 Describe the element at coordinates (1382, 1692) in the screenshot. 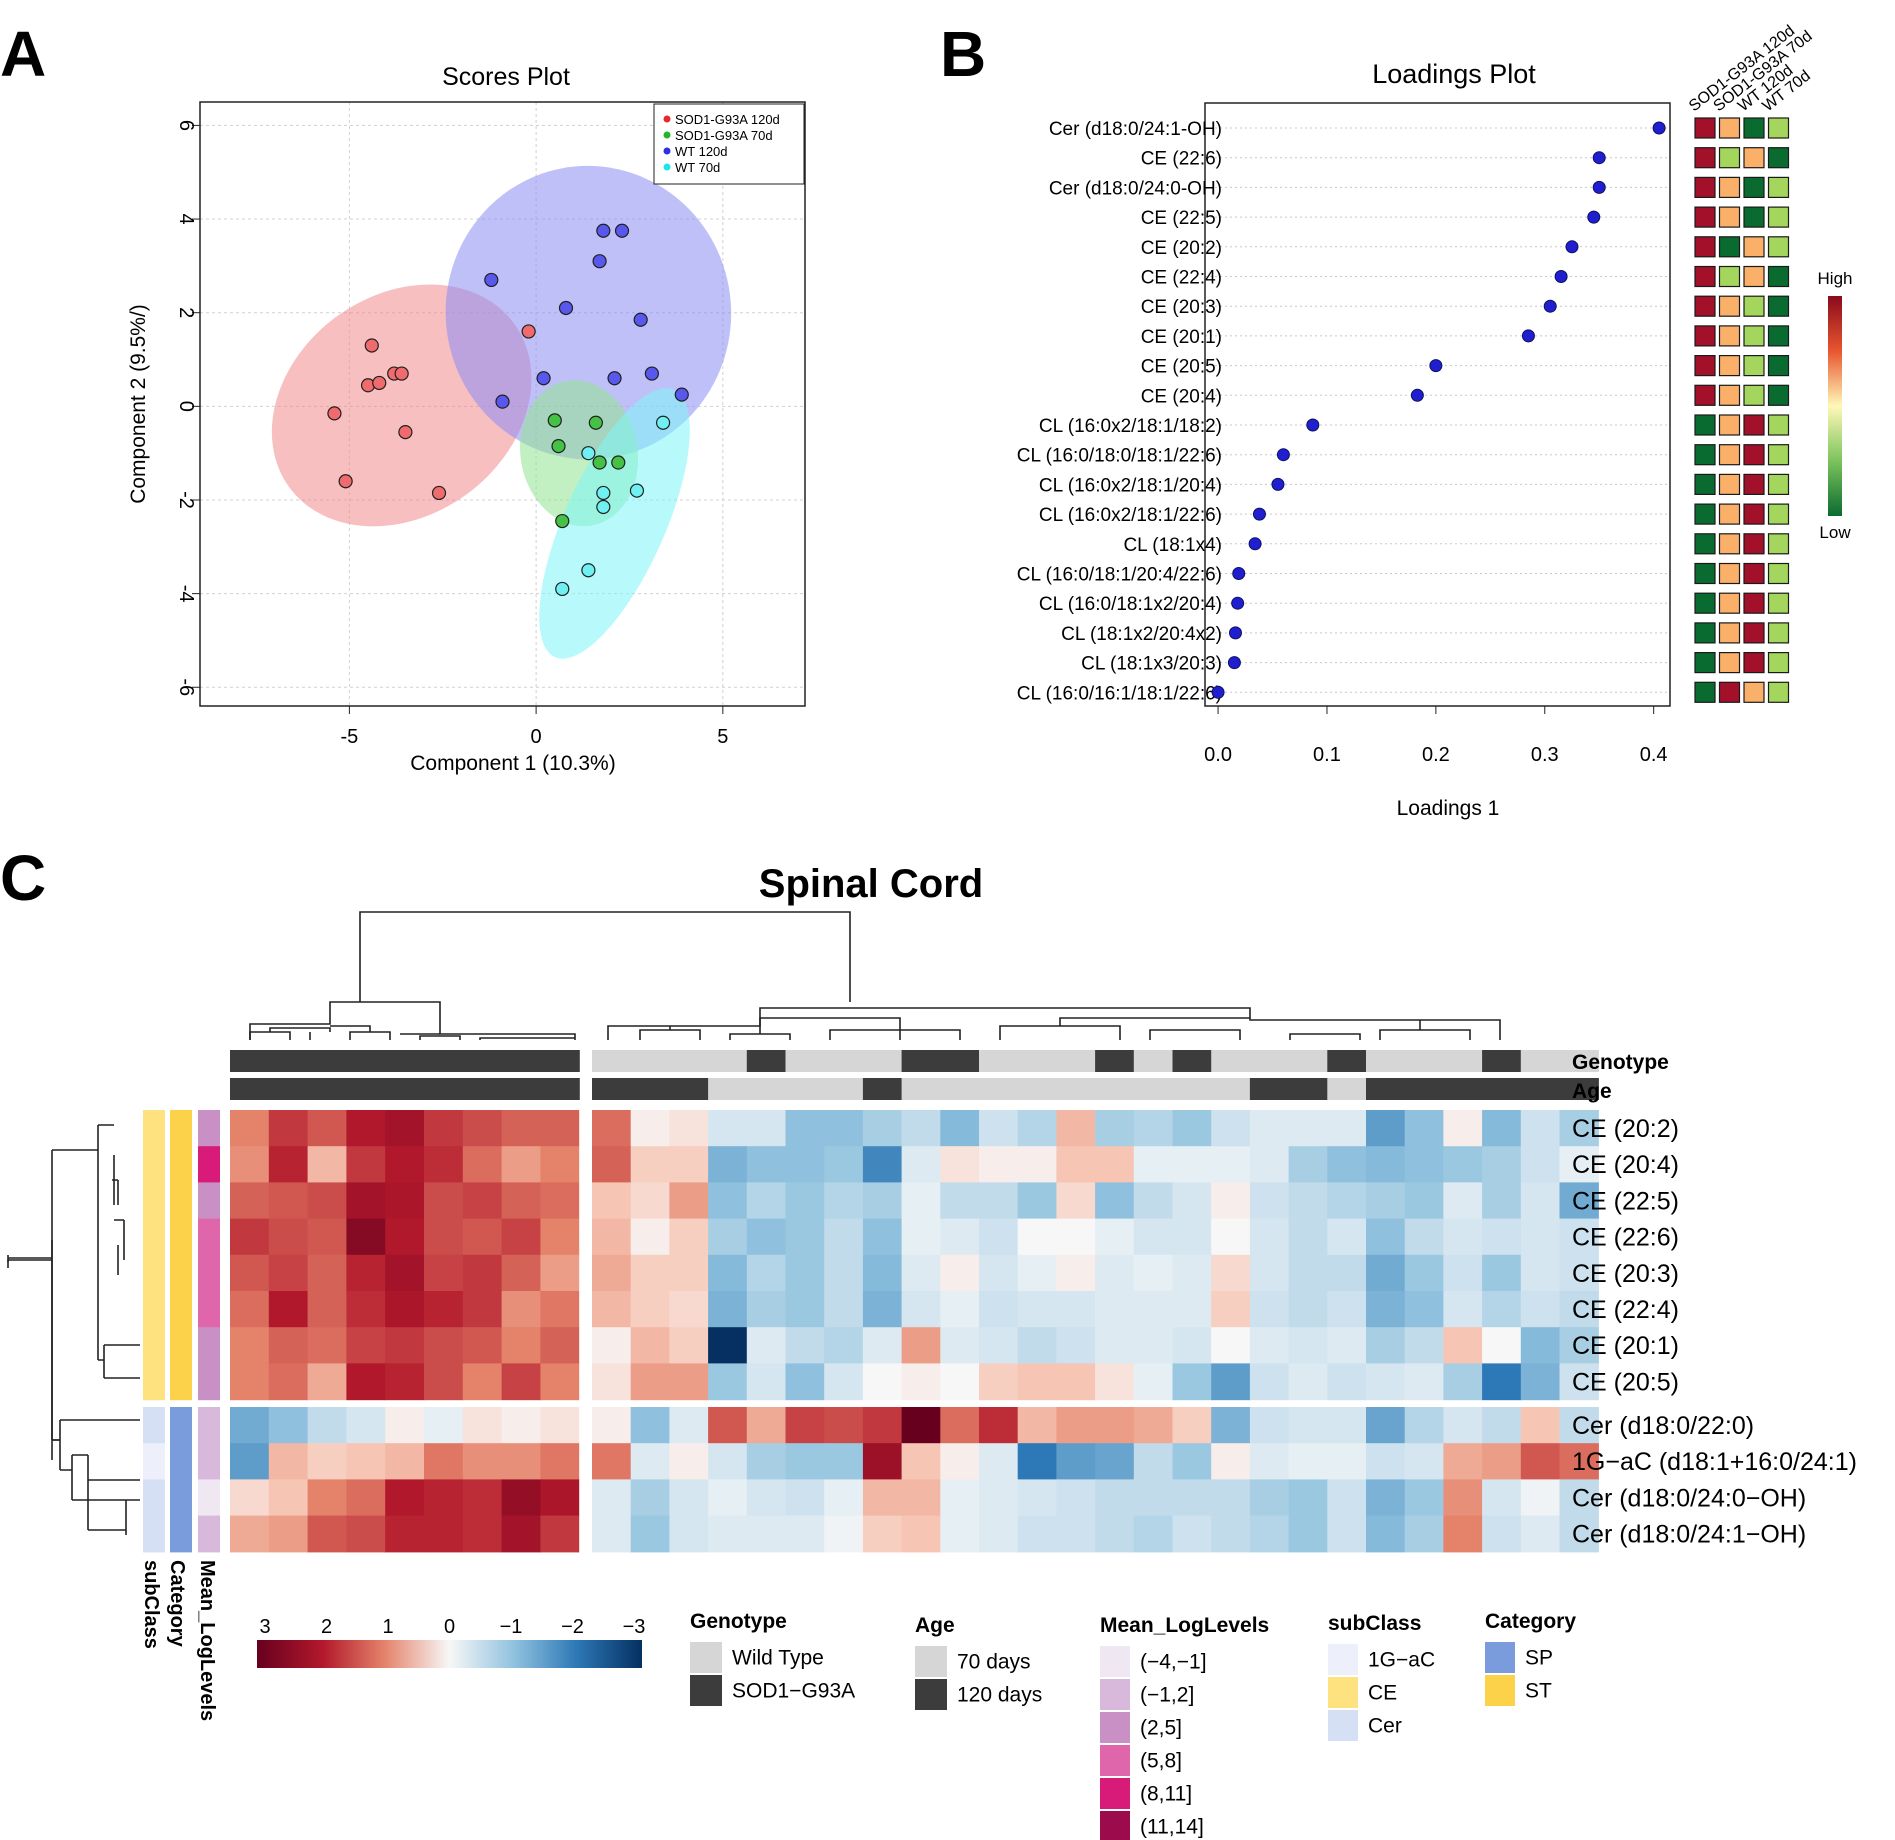

I see `subclass-legend-label: CE` at that location.